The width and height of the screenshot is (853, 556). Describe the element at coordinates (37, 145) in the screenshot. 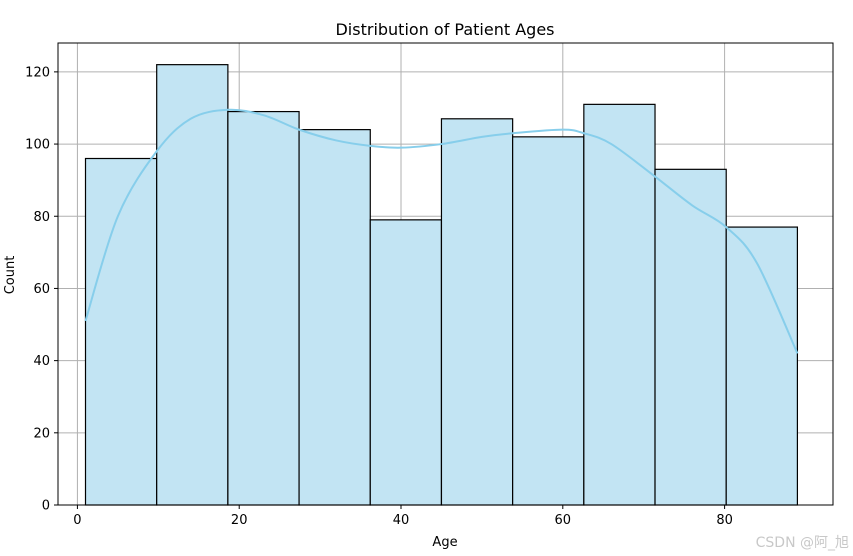

I see `y-tick-label: 100` at that location.